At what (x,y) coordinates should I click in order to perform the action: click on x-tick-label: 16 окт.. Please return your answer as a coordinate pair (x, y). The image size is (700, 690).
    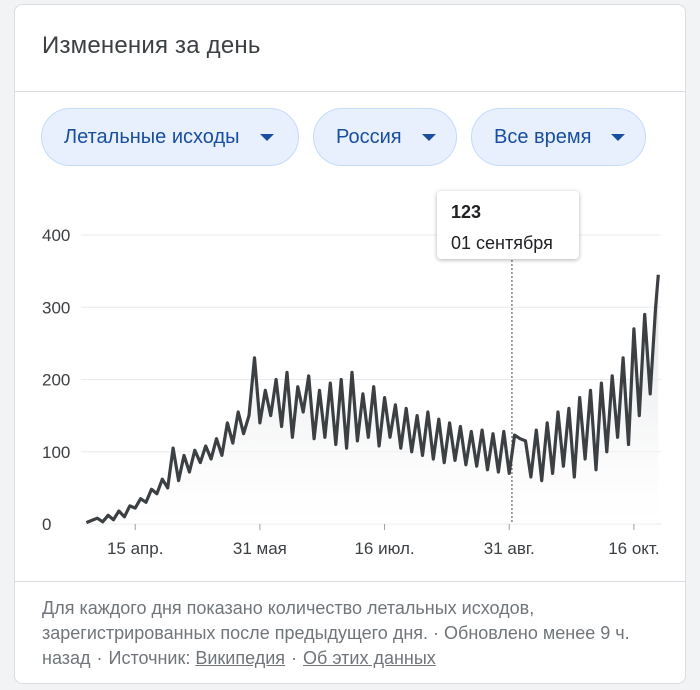
    Looking at the image, I should click on (633, 548).